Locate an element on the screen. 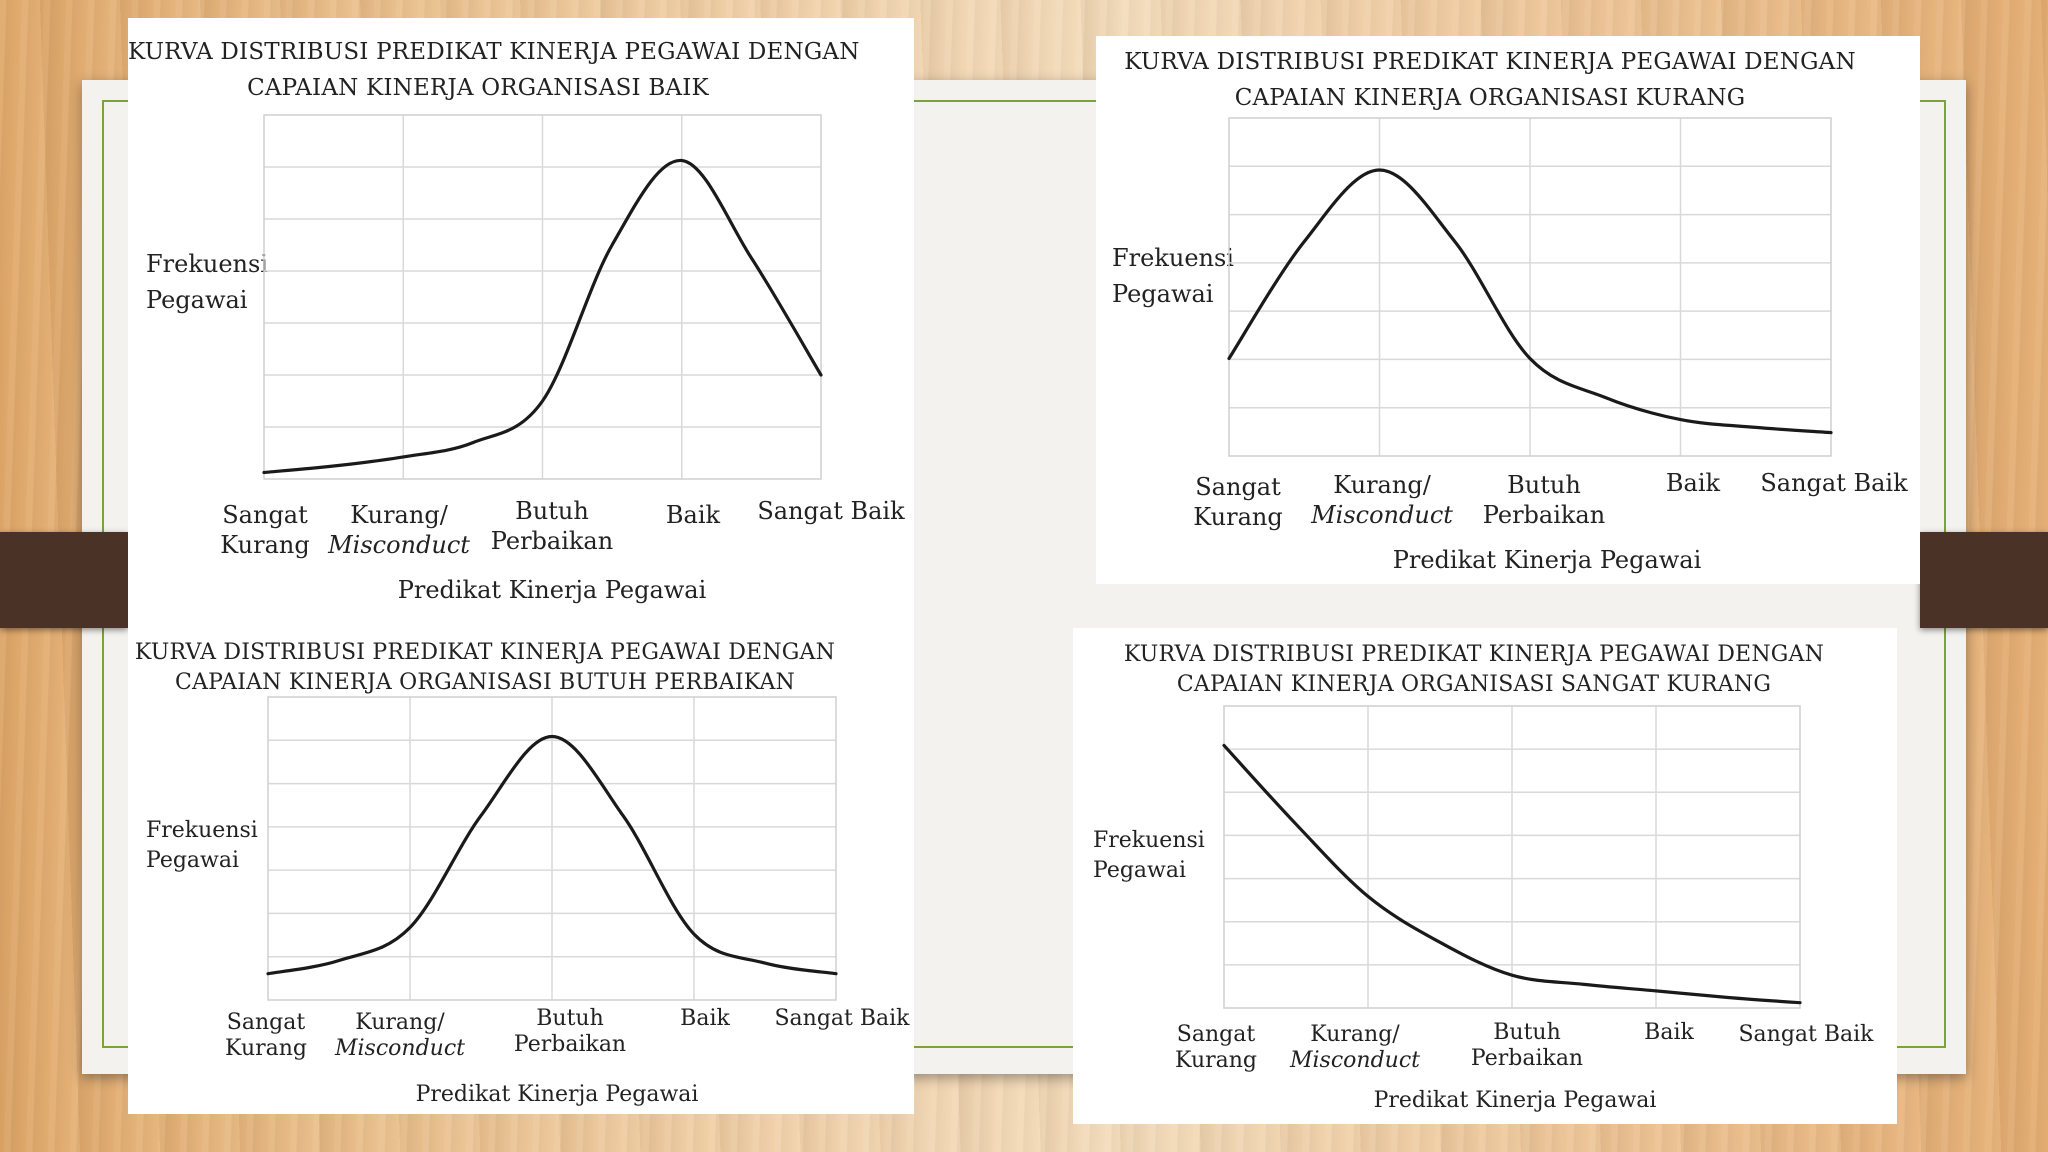 The height and width of the screenshot is (1152, 2048). left-strap is located at coordinates (64, 580).